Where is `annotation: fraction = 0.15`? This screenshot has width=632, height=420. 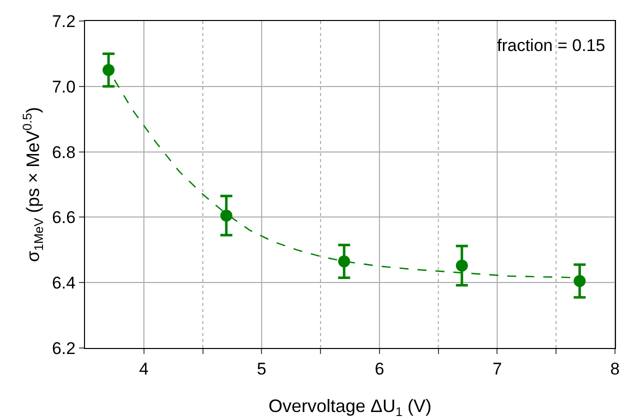 annotation: fraction = 0.15 is located at coordinates (551, 45).